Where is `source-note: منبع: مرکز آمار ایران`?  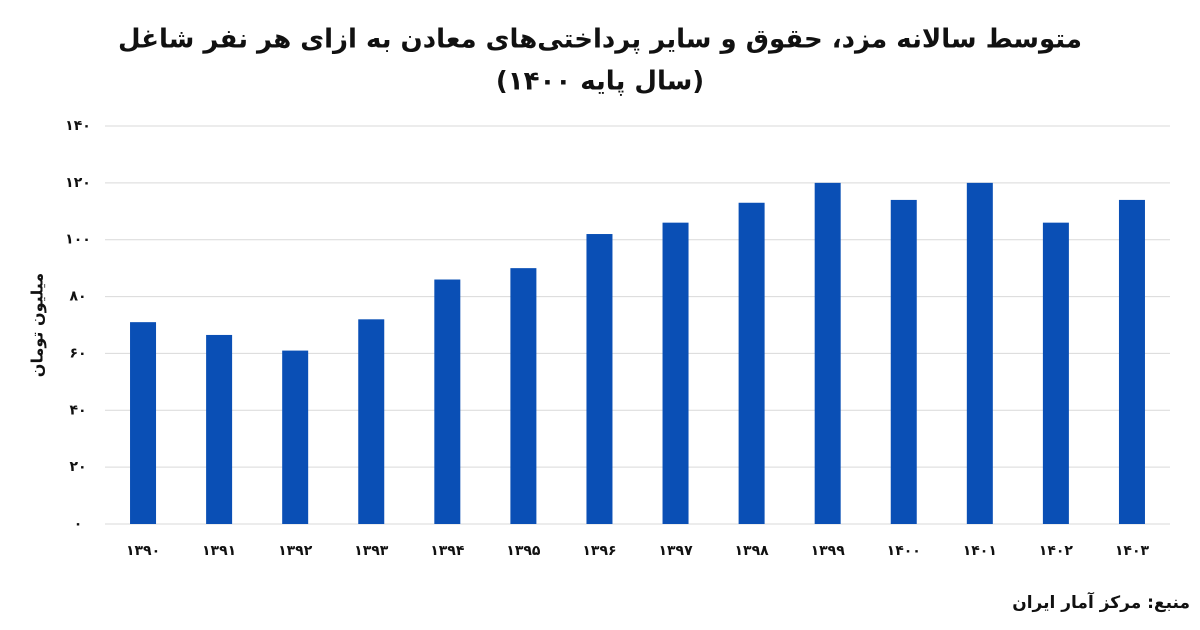 source-note: منبع: مرکز آمار ایران is located at coordinates (1101, 602).